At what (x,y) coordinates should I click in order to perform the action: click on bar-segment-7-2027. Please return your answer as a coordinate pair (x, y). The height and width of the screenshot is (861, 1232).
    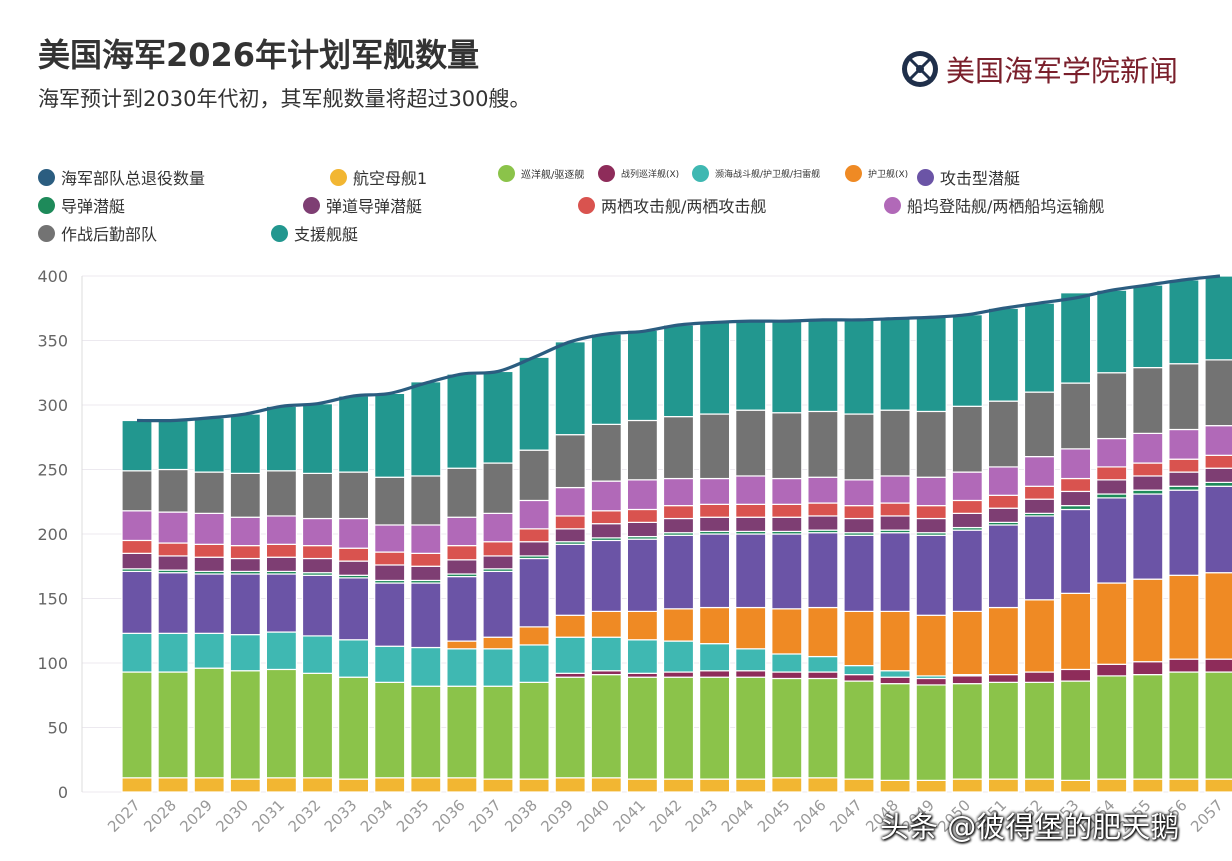
    Looking at the image, I should click on (137, 561).